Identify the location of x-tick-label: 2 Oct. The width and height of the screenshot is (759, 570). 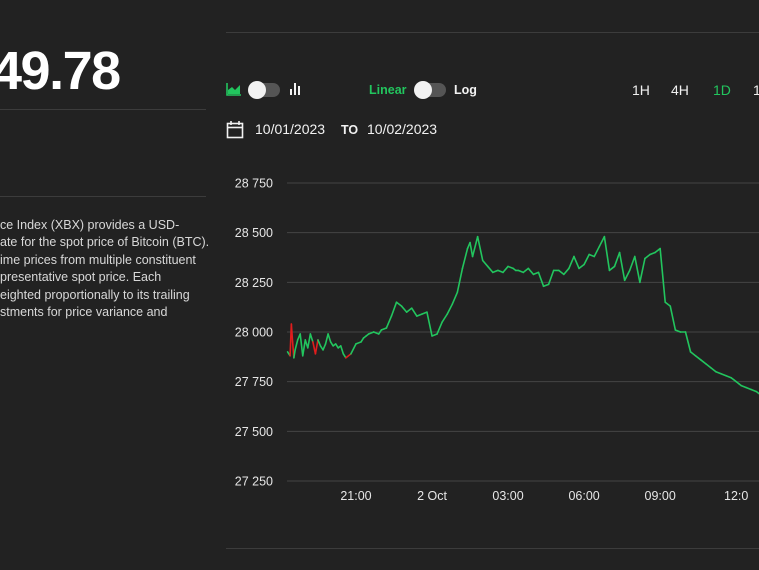
(432, 496).